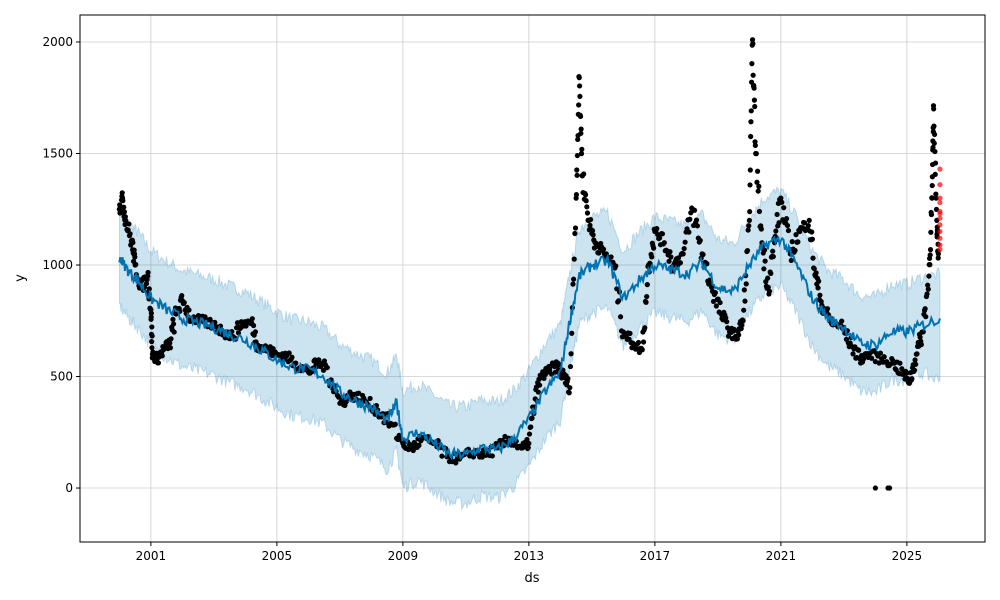  I want to click on x-tick-label: 2009, so click(403, 556).